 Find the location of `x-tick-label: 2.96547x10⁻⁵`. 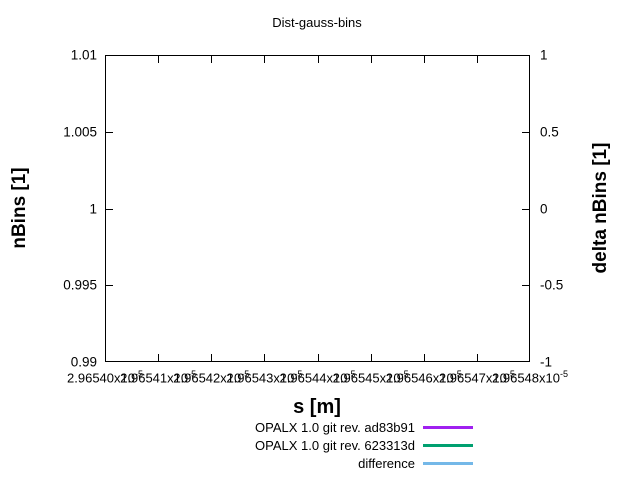

x-tick-label: 2.96547x10⁻⁵ is located at coordinates (477, 377).